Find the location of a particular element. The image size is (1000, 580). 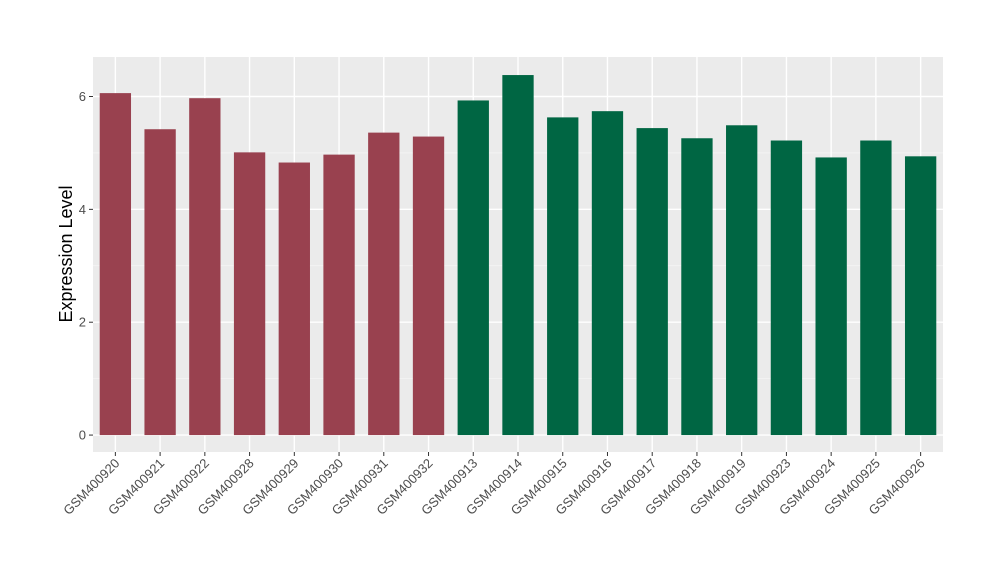

y-axis-title: Expression Level is located at coordinates (66, 253).